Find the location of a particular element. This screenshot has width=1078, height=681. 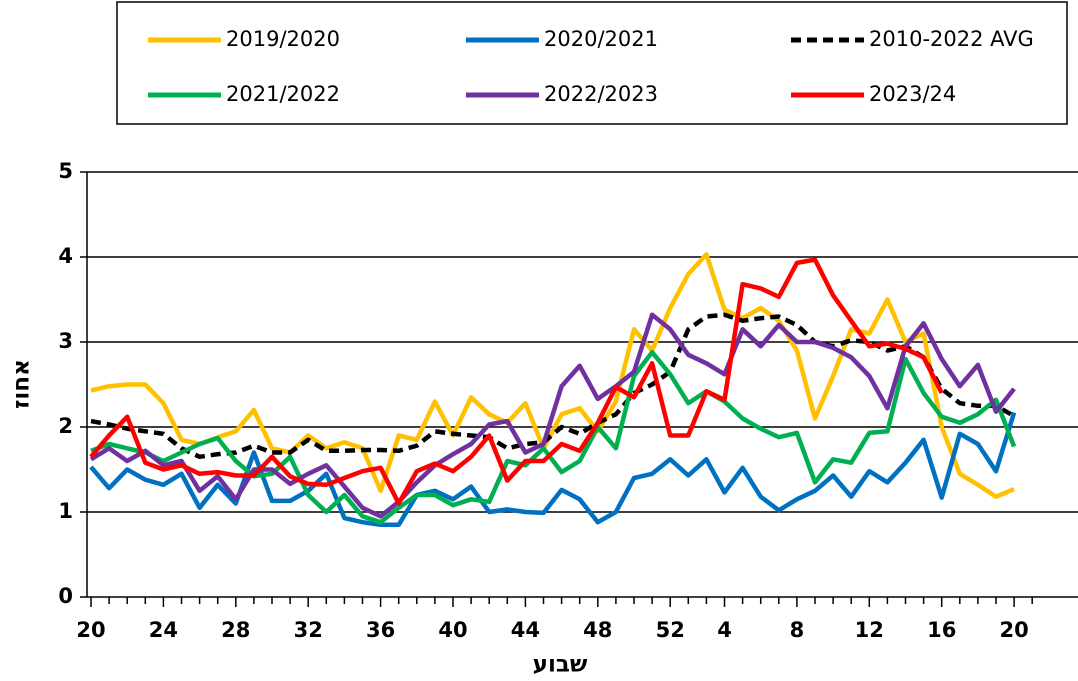

legend-label: 2023/24 is located at coordinates (912, 94).